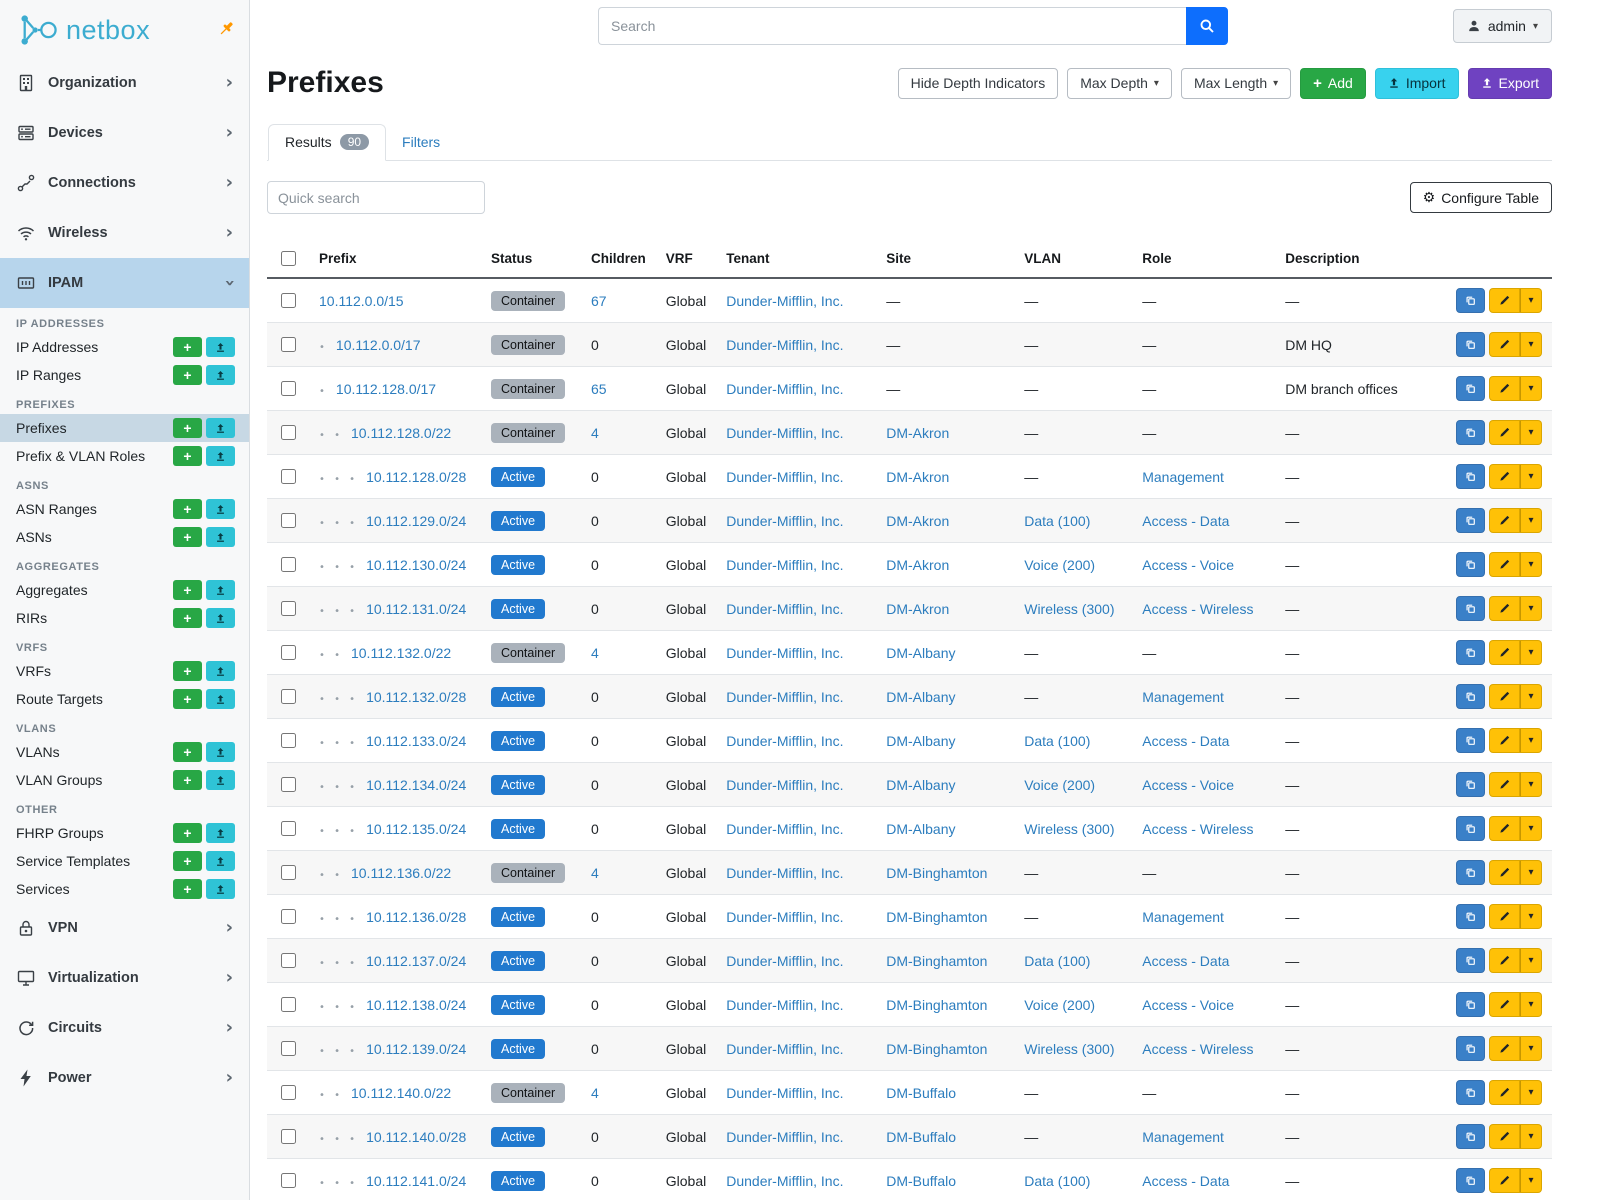 Image resolution: width=1600 pixels, height=1200 pixels. I want to click on sidebar-item-wireless: Wireless ›, so click(124, 233).